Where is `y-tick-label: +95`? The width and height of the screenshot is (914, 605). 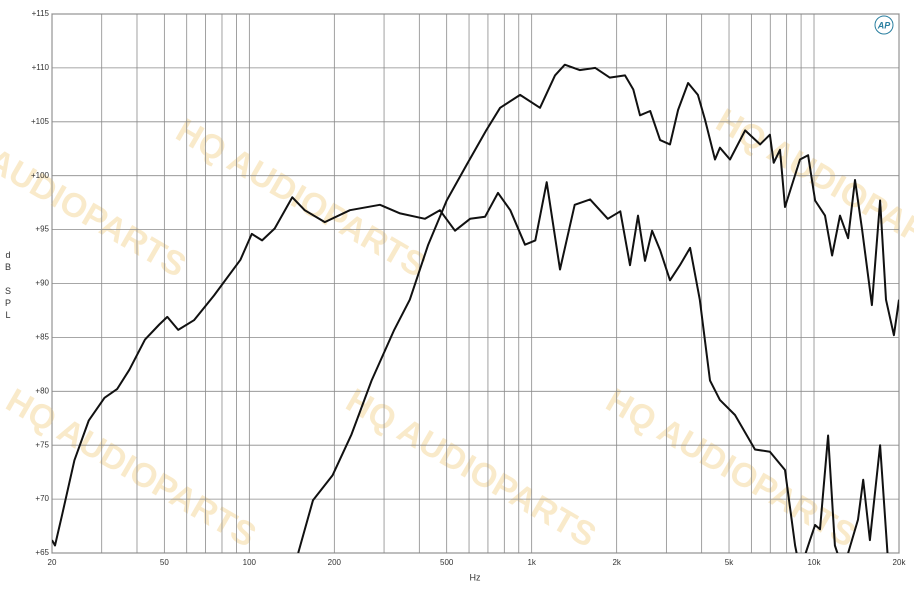
y-tick-label: +95 is located at coordinates (42, 229).